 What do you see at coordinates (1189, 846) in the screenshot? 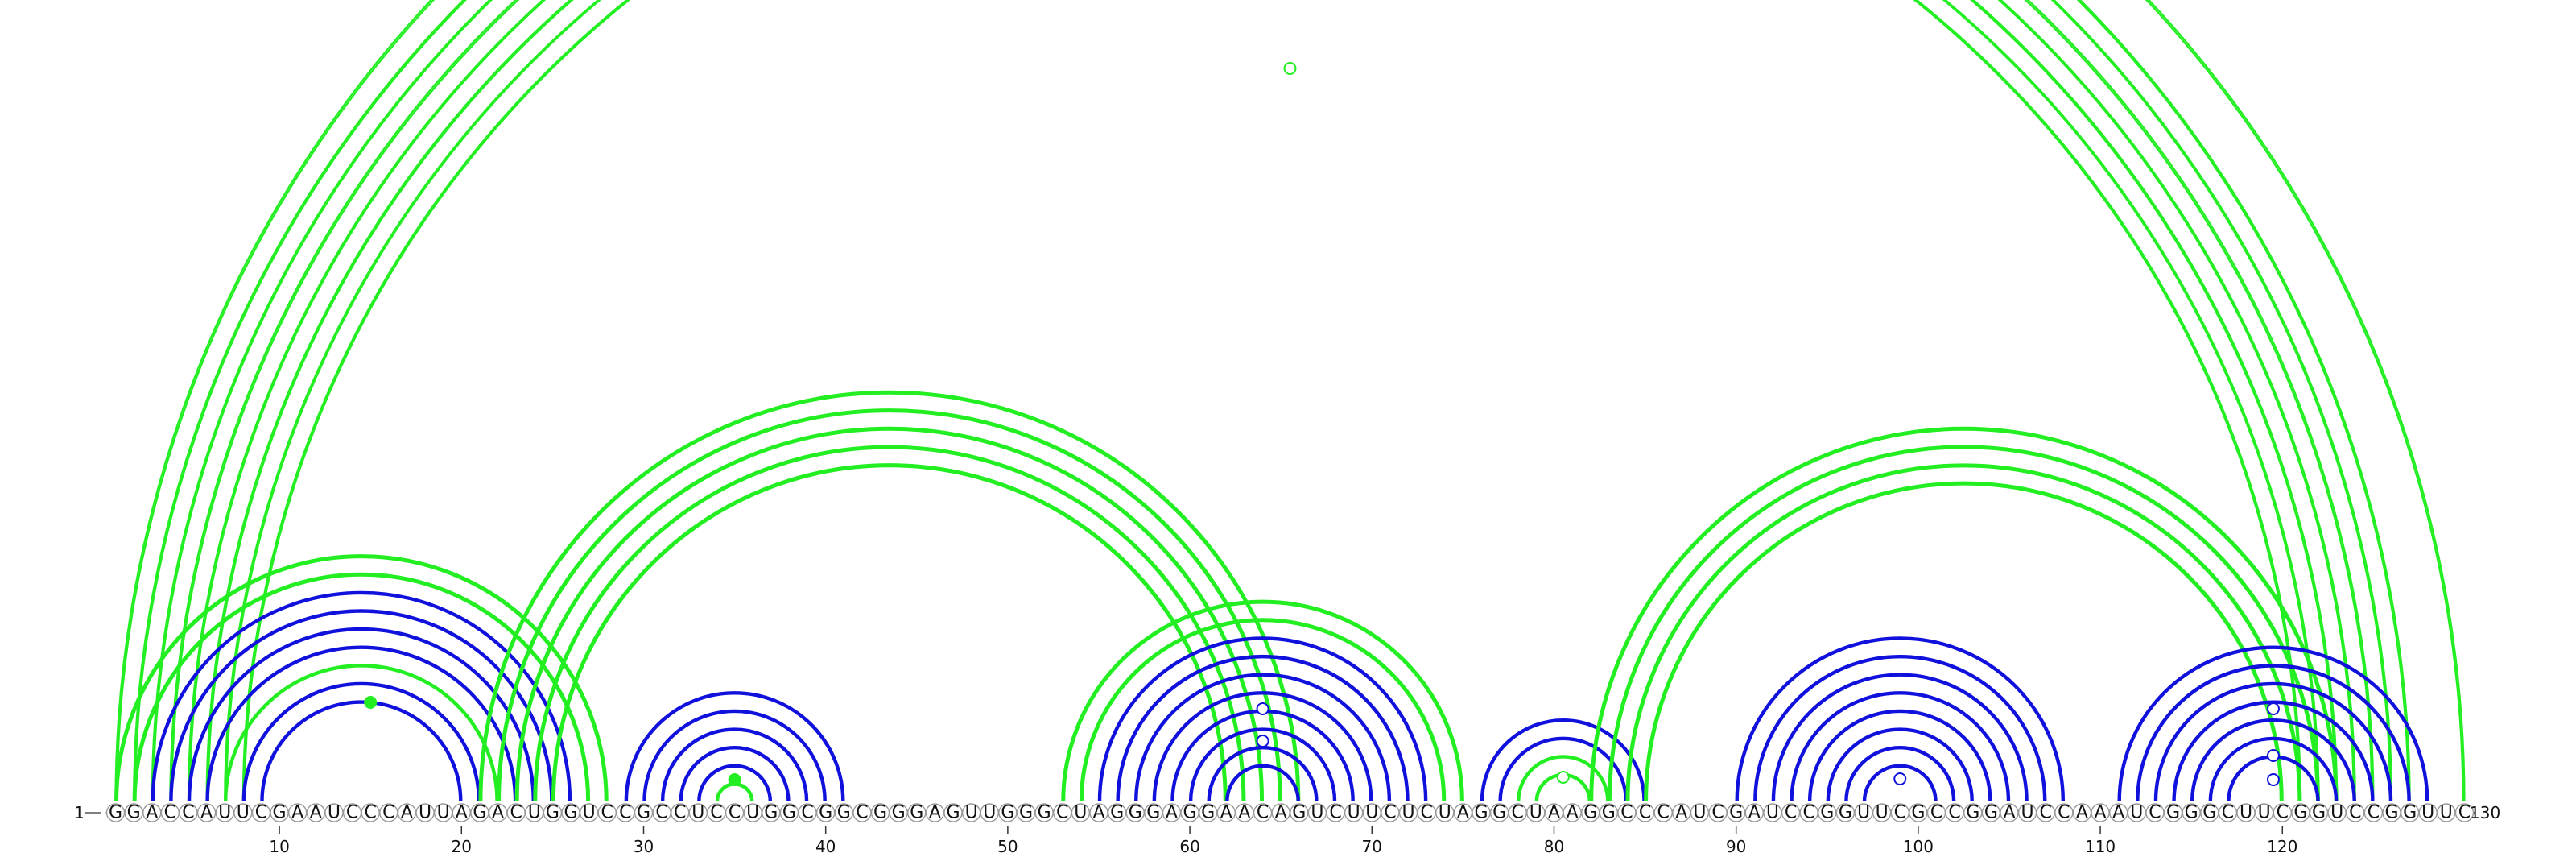
I see `tick-label: 60` at bounding box center [1189, 846].